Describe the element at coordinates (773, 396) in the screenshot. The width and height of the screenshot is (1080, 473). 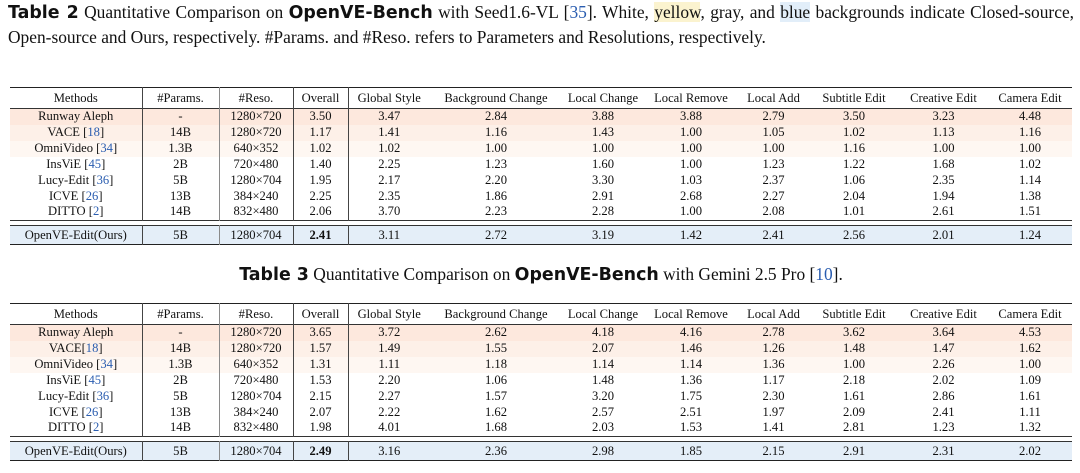
I see `score-cell: 2.30` at that location.